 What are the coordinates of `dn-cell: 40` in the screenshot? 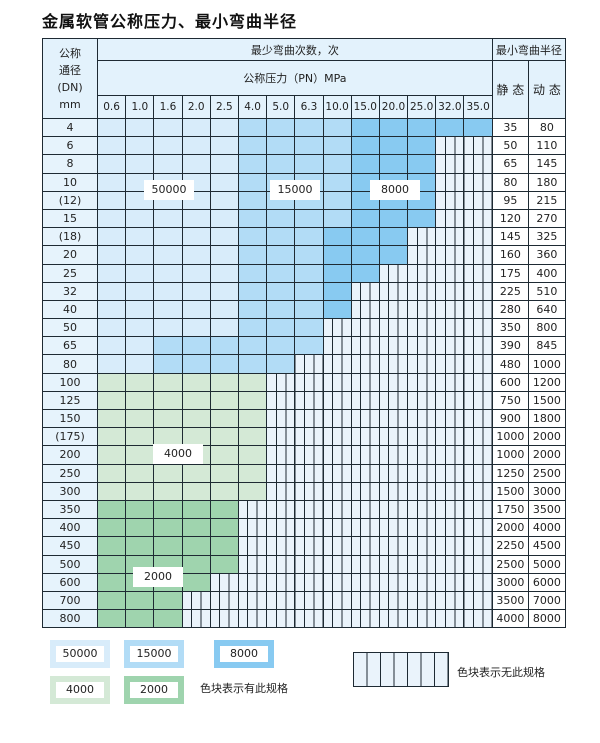 It's located at (70, 309).